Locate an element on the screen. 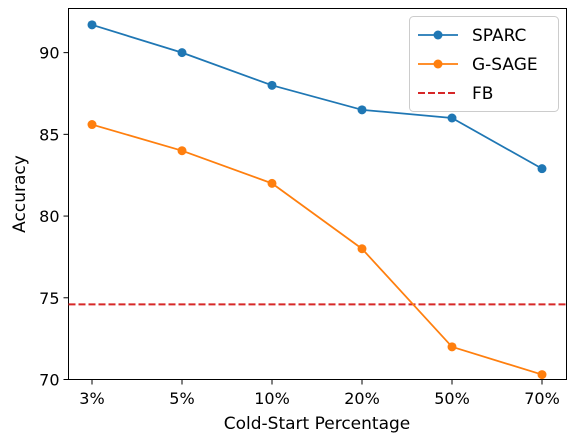  legend-marker-sparc is located at coordinates (438, 35).